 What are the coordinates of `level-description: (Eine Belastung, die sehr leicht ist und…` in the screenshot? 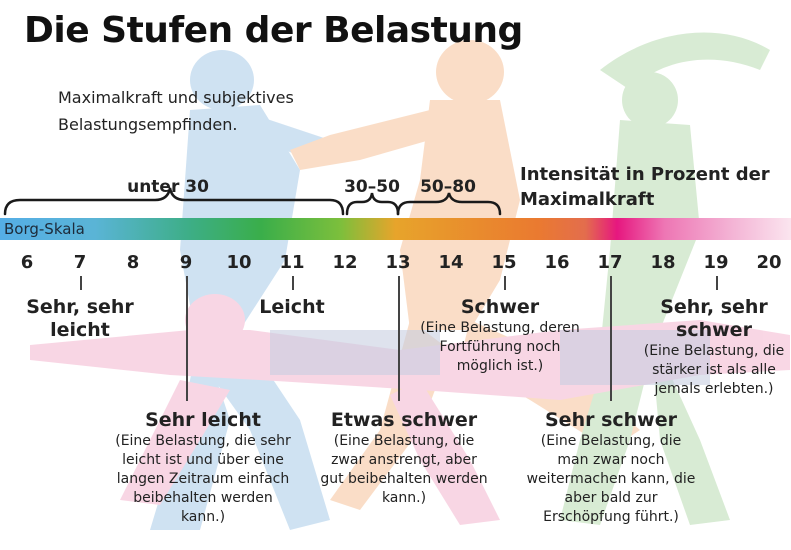 It's located at (203, 479).